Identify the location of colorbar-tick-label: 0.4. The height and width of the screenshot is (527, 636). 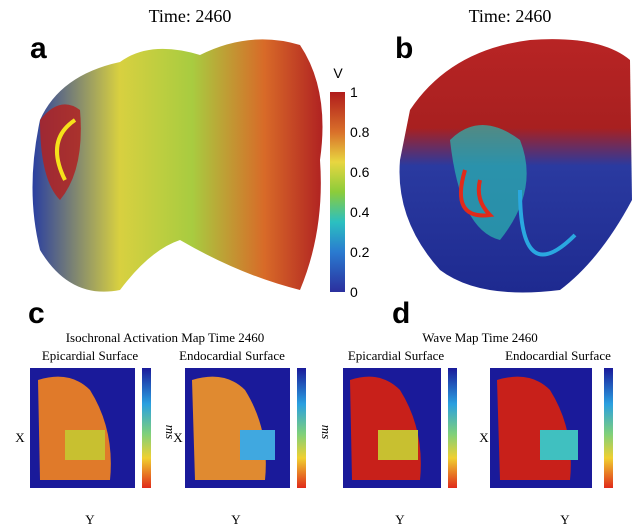
(360, 212).